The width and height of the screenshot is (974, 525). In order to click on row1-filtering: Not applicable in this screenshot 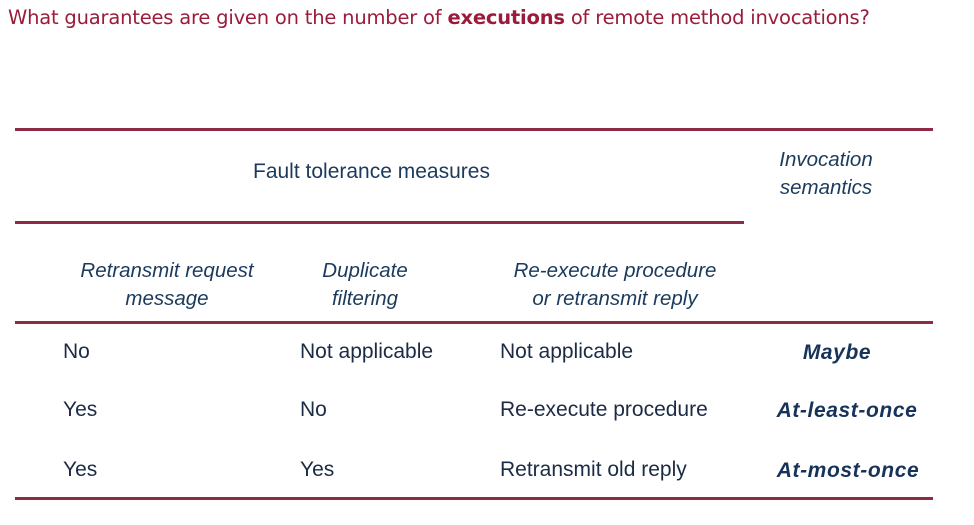, I will do `click(367, 351)`.